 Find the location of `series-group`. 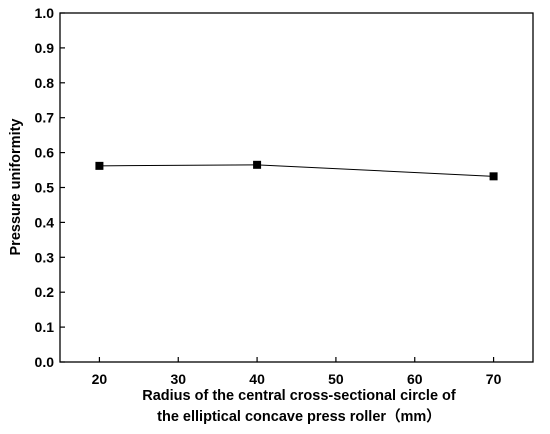

series-group is located at coordinates (296, 170).